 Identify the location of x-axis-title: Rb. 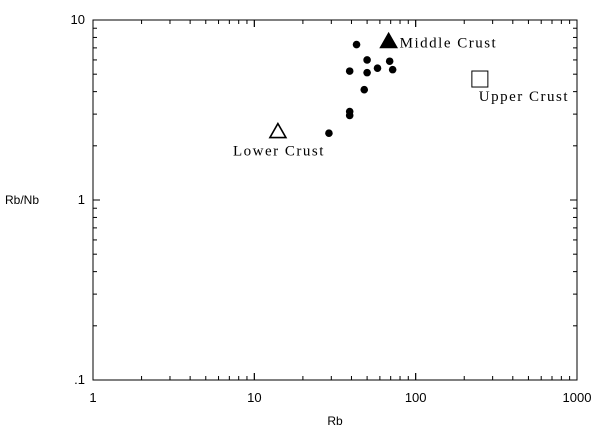
(335, 421).